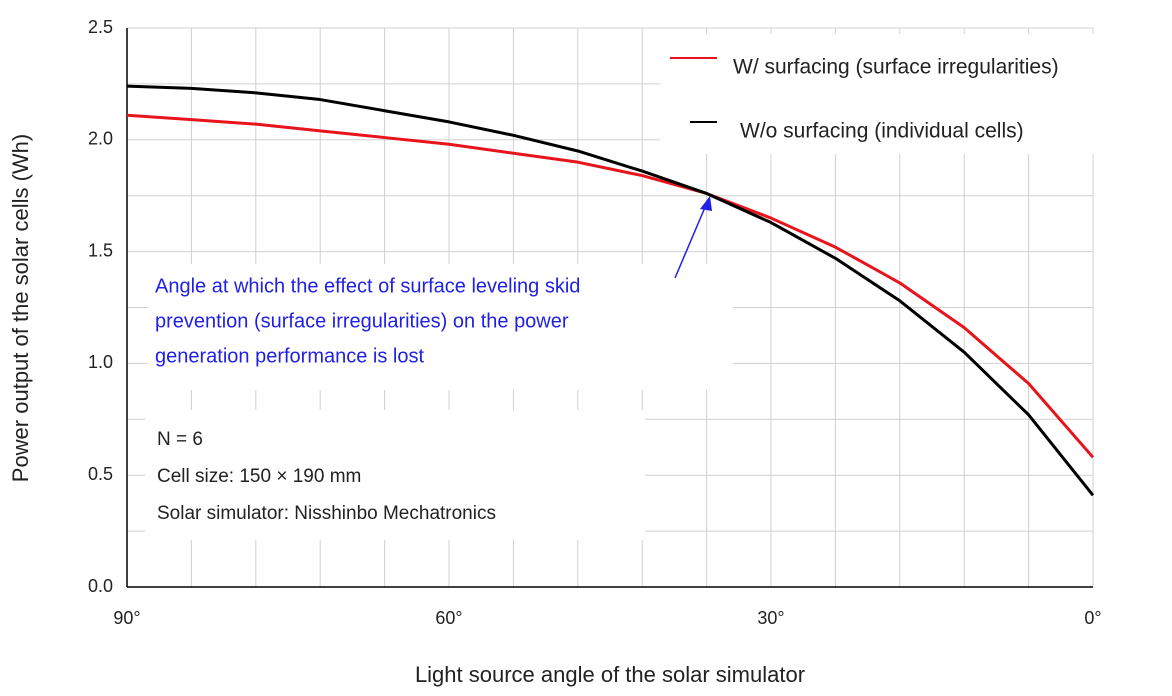 The image size is (1172, 696). What do you see at coordinates (100, 362) in the screenshot?
I see `y-tick-label: 1.0` at bounding box center [100, 362].